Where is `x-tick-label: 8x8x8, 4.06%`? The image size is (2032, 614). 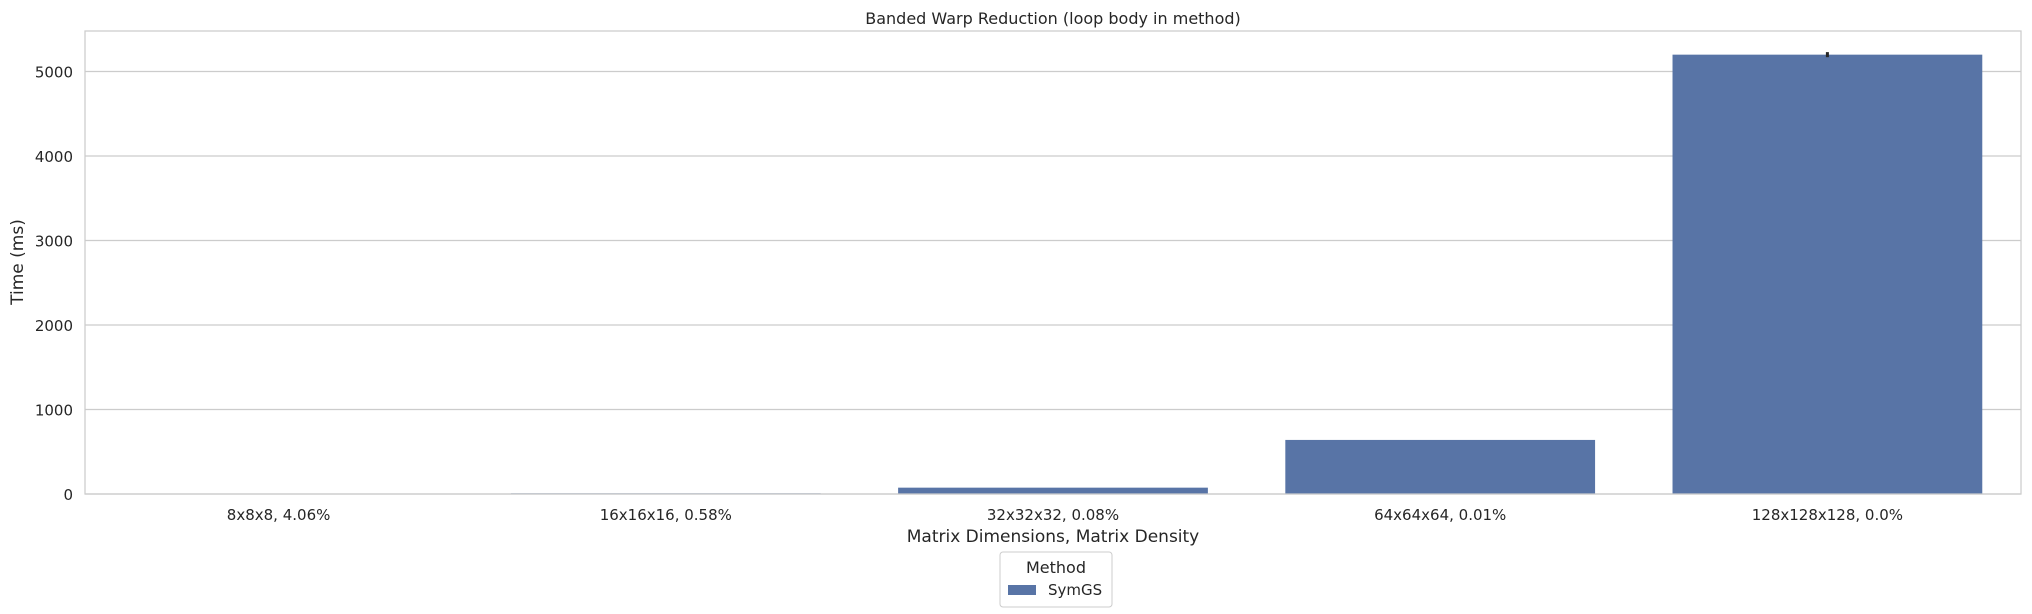 x-tick-label: 8x8x8, 4.06% is located at coordinates (279, 515).